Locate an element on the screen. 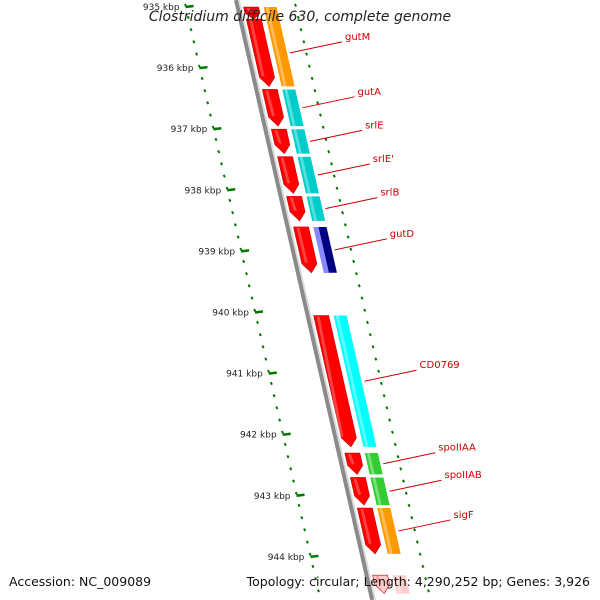 This screenshot has width=600, height=600. cog-bar-edge is located at coordinates (321, 249).